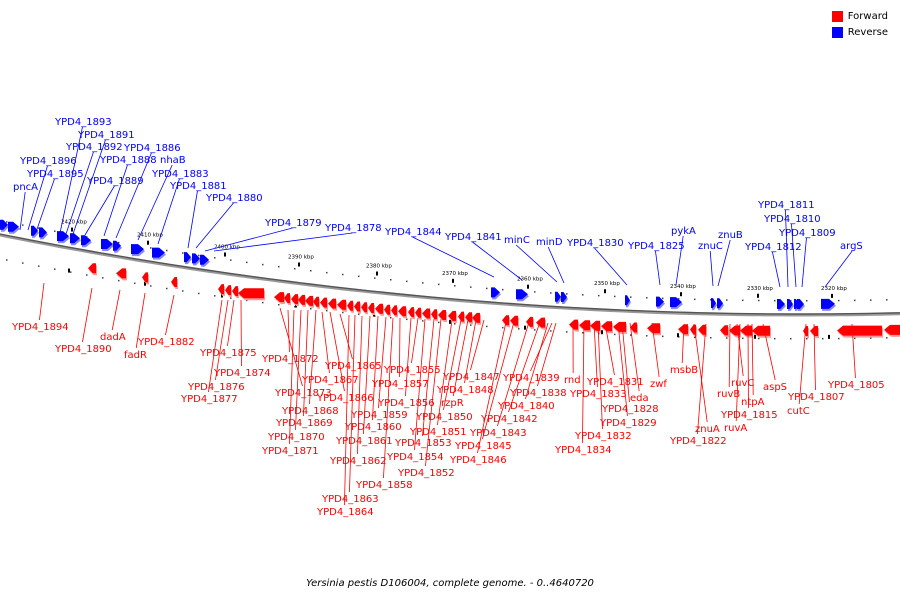 Image resolution: width=900 pixels, height=600 pixels. I want to click on forward-gene-label: YPD4_1882, so click(166, 342).